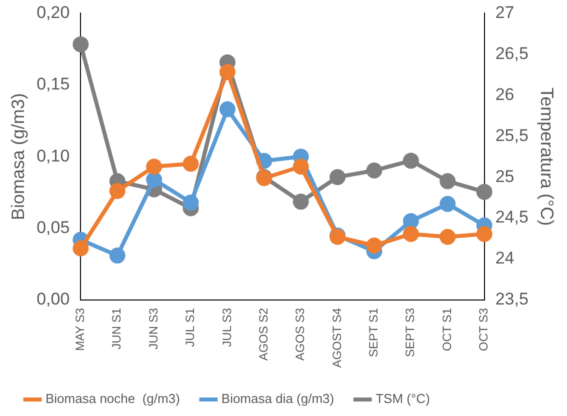  I want to click on y-tick-label: 0,10, so click(53, 156).